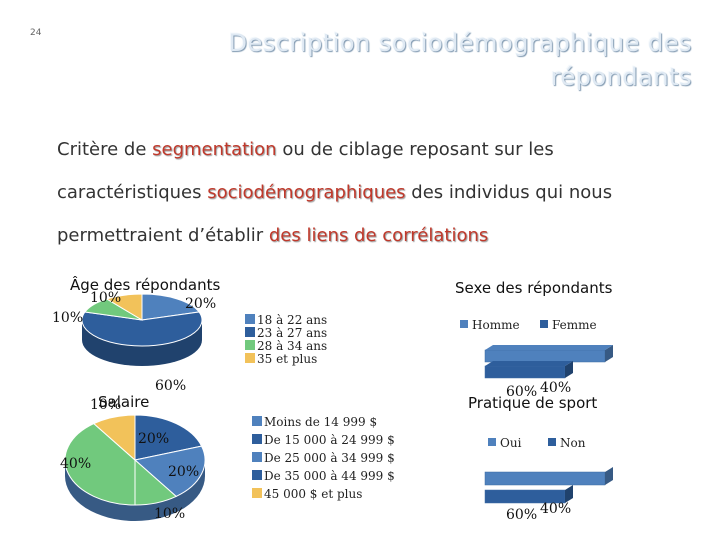  What do you see at coordinates (540, 458) in the screenshot?
I see `sport-bar-chart: Pratique de sport Oui Non 60% 40%` at bounding box center [540, 458].